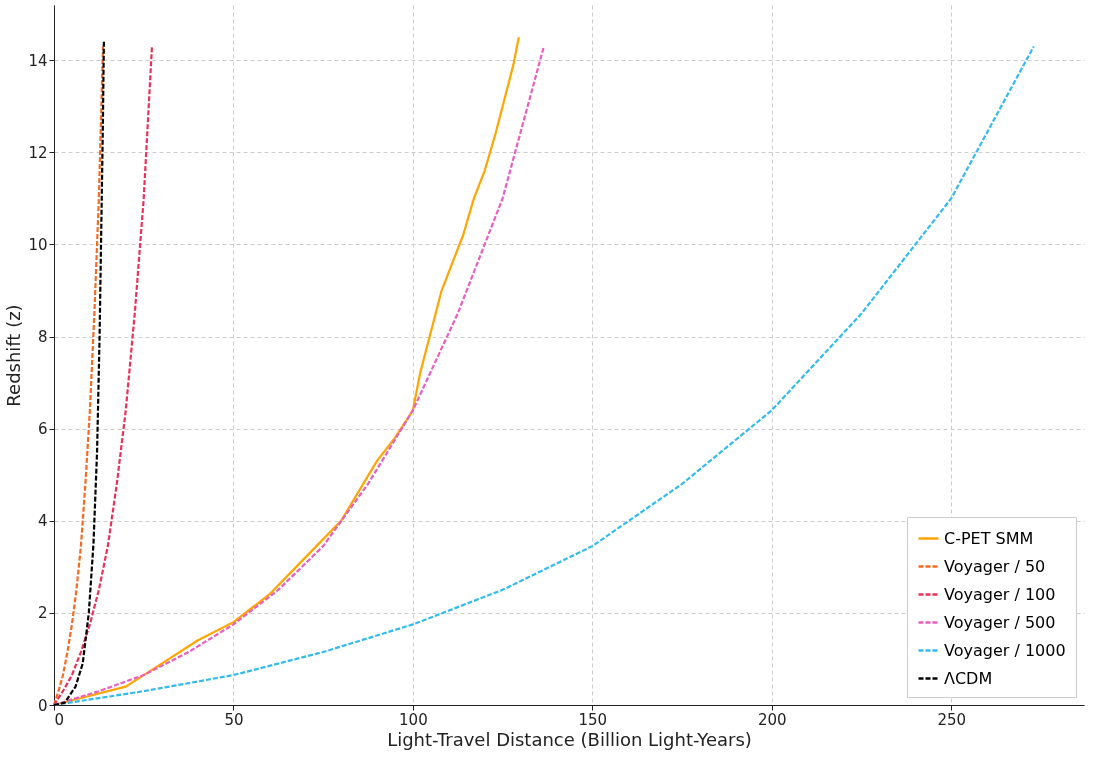  I want to click on y-tick-label: 0, so click(42, 705).